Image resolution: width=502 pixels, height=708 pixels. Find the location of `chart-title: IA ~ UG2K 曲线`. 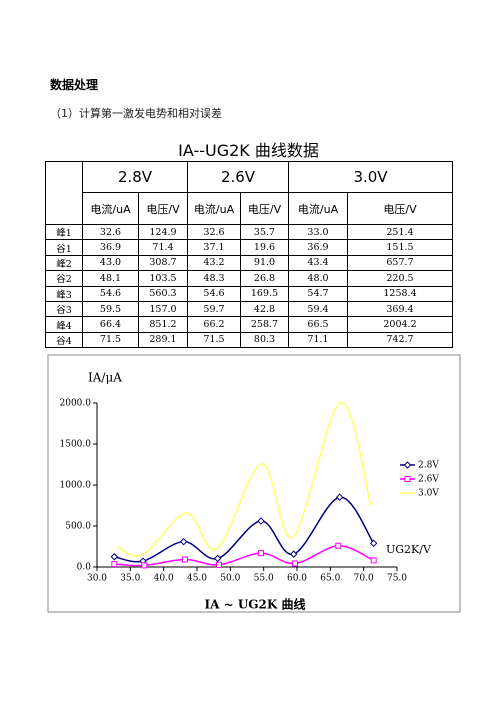

chart-title: IA ~ UG2K 曲线 is located at coordinates (254, 604).